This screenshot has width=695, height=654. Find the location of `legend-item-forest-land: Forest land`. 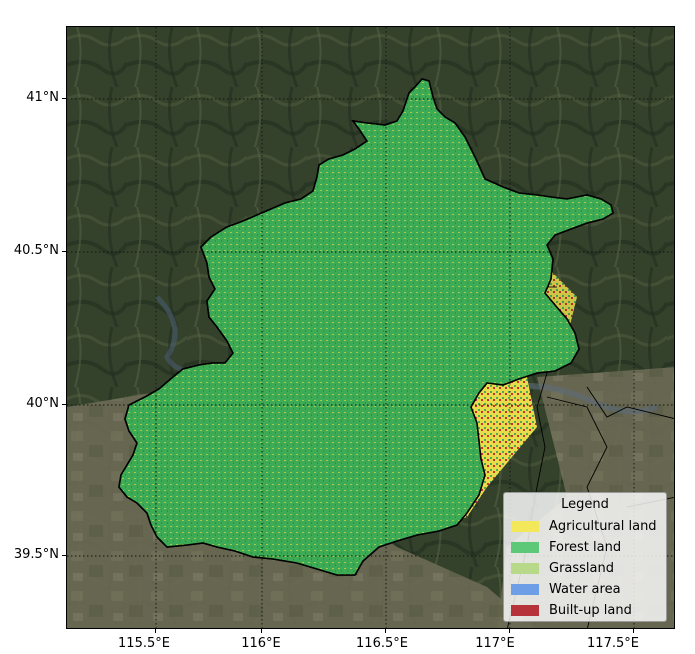

legend-item-forest-land: Forest land is located at coordinates (566, 547).